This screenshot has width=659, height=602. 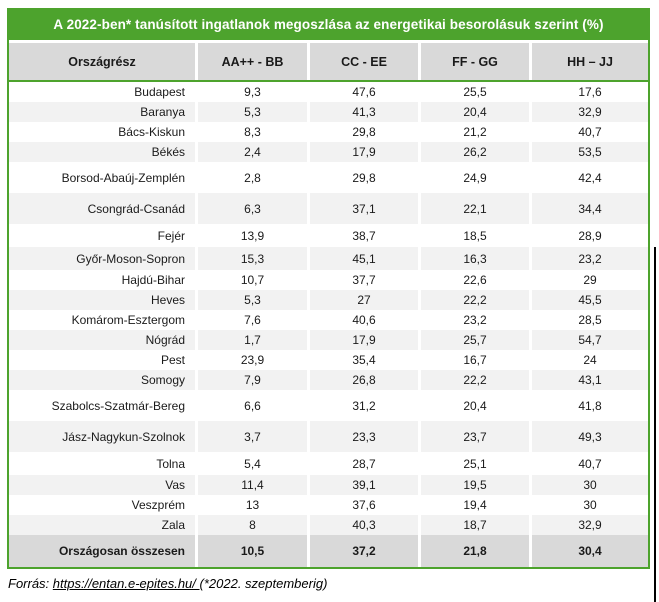 I want to click on value-cell: 25,1, so click(x=473, y=463).